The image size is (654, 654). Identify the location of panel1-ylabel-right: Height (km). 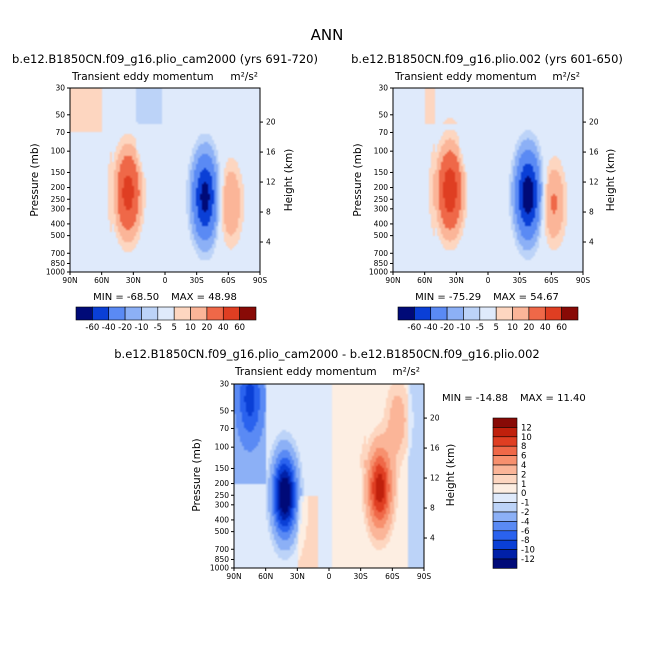
(289, 180).